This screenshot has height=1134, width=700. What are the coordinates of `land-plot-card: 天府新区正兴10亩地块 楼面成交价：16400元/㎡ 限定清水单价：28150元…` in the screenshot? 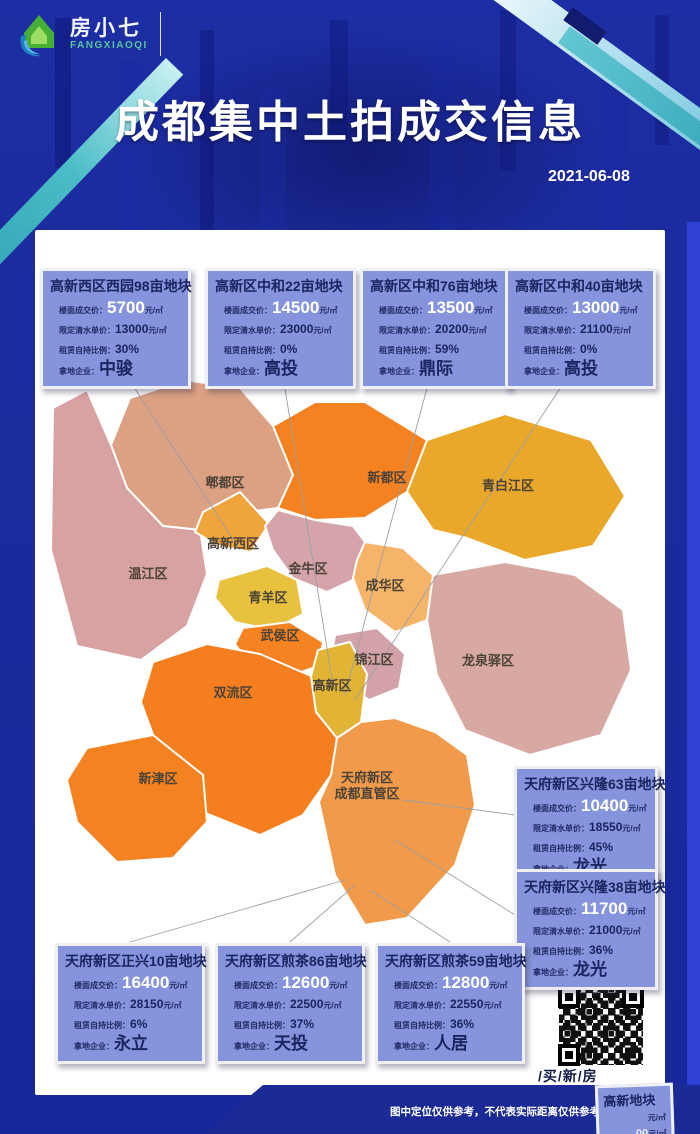 It's located at (131, 1004).